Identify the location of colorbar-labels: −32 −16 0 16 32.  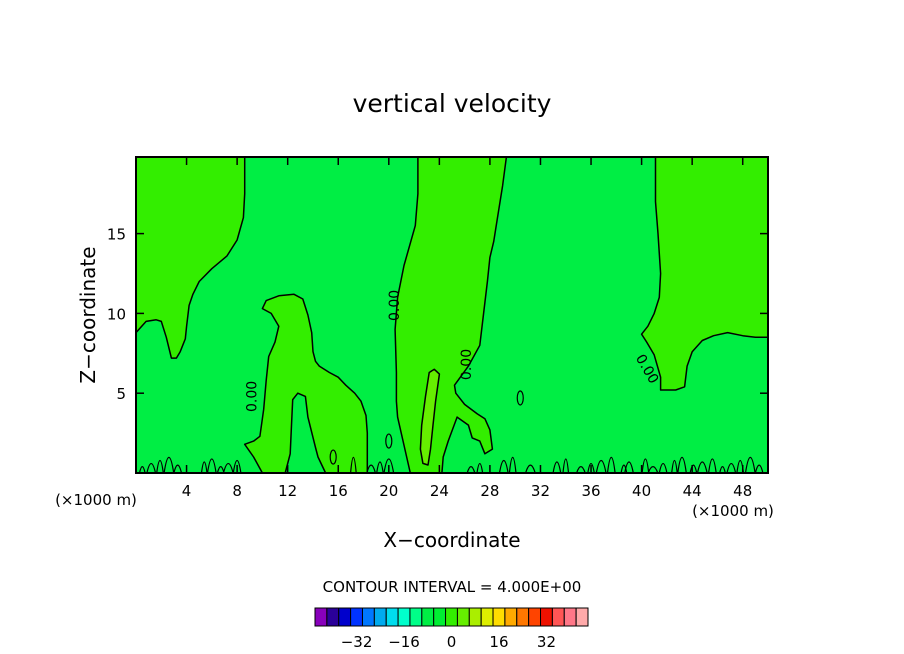
(448, 642).